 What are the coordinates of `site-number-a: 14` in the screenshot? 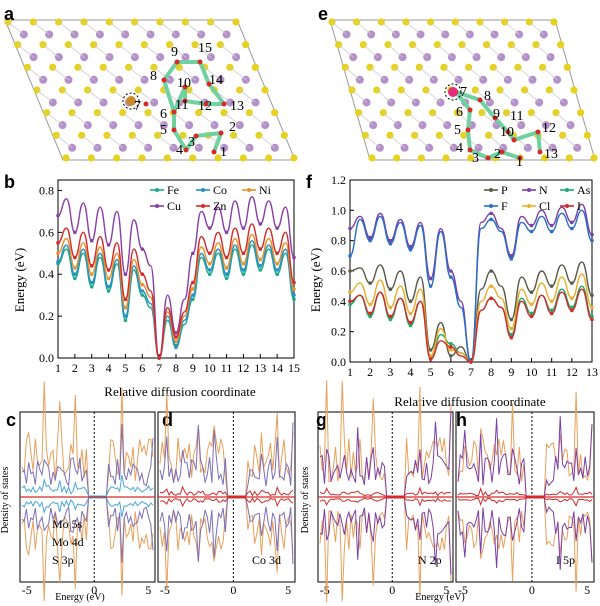 It's located at (216, 80).